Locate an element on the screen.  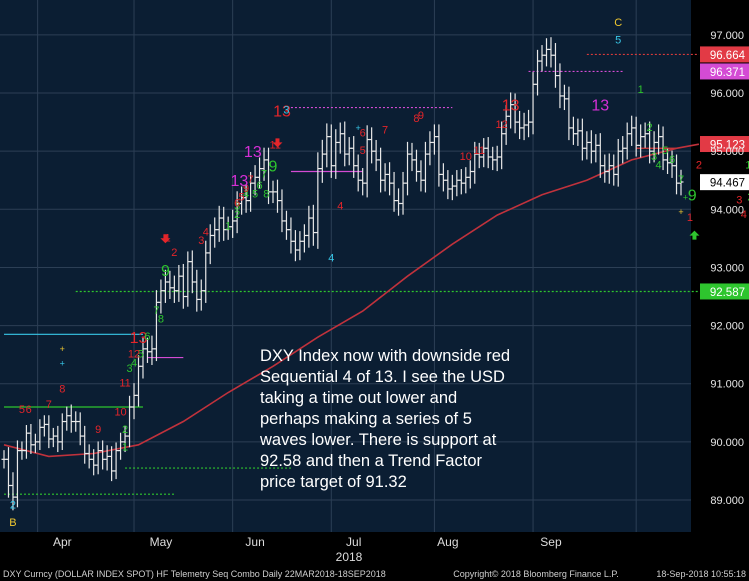
price-label-96371: 96.371 is located at coordinates (727, 73).